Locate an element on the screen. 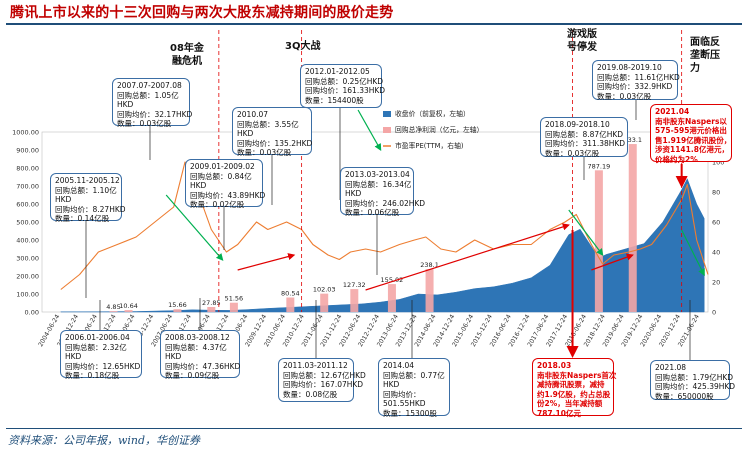 This screenshot has height=454, width=750. page-title: 腾讯上市以来的十三次回购与两次大股东减持期间的股价走势 is located at coordinates (202, 13).